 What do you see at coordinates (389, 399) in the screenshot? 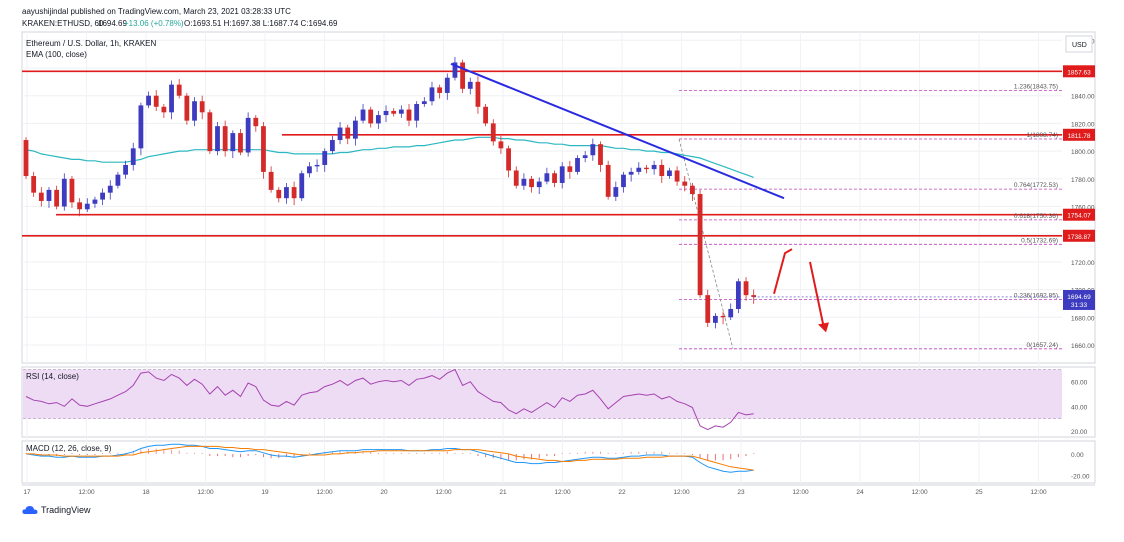
I see `rsi-line` at bounding box center [389, 399].